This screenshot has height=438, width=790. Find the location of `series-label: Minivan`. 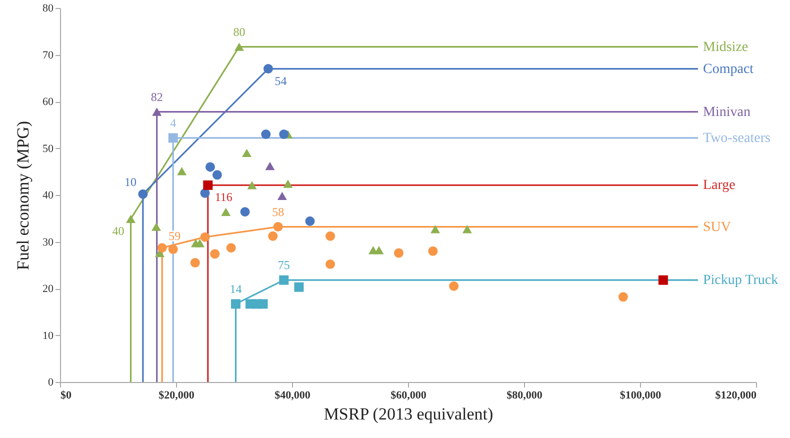

series-label: Minivan is located at coordinates (726, 112).